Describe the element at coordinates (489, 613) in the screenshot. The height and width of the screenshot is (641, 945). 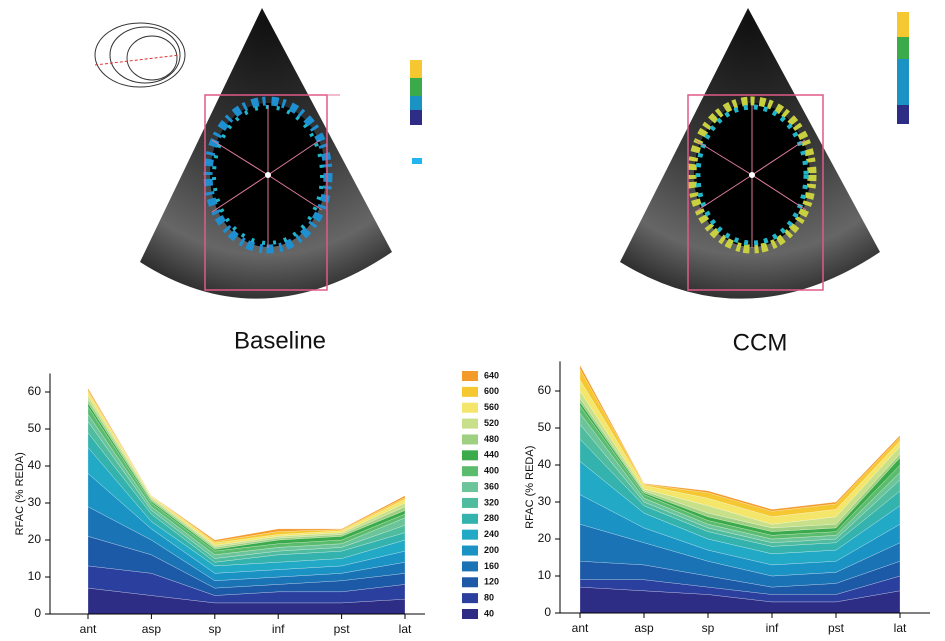
I see `legend-label: 40` at that location.